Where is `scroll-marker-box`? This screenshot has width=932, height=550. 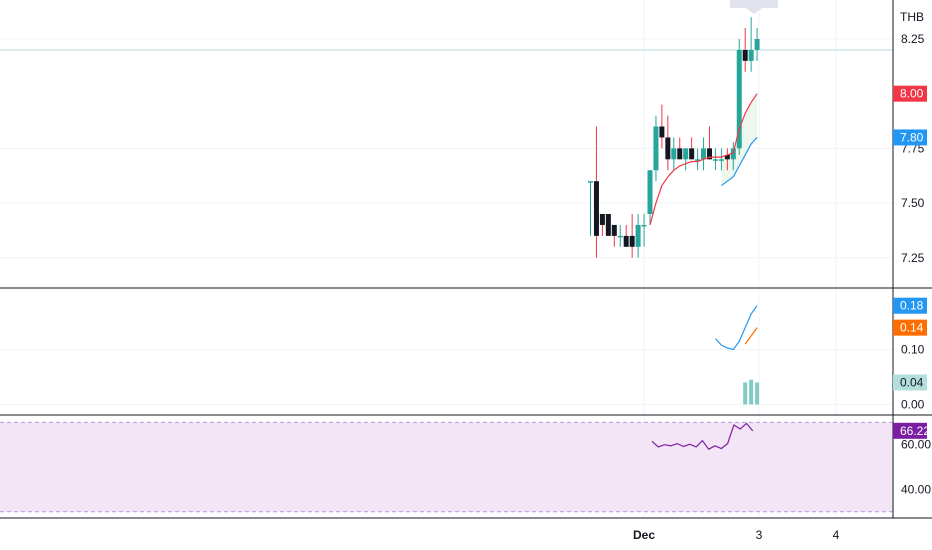
scroll-marker-box is located at coordinates (754, 4).